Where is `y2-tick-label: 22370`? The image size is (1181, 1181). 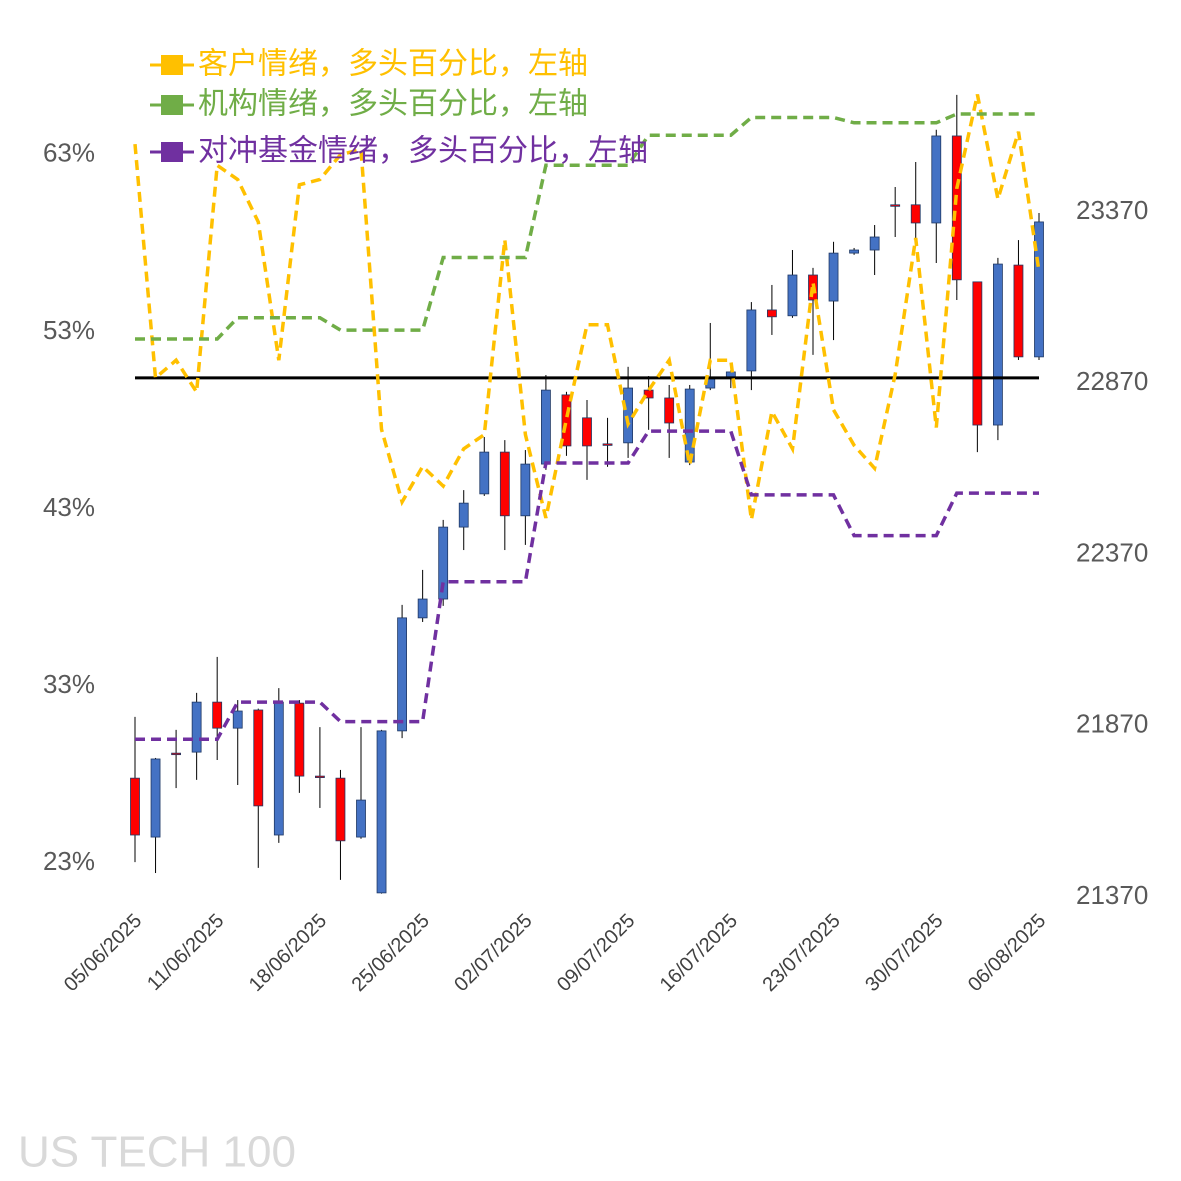 y2-tick-label: 22370 is located at coordinates (1112, 552).